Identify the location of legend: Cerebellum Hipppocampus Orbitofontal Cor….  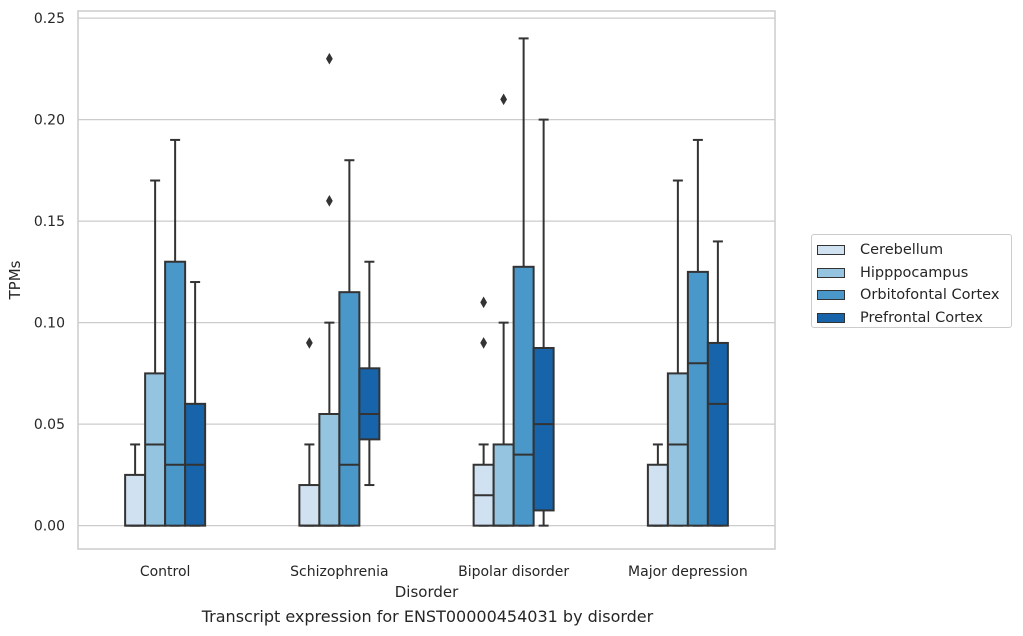
(911, 281).